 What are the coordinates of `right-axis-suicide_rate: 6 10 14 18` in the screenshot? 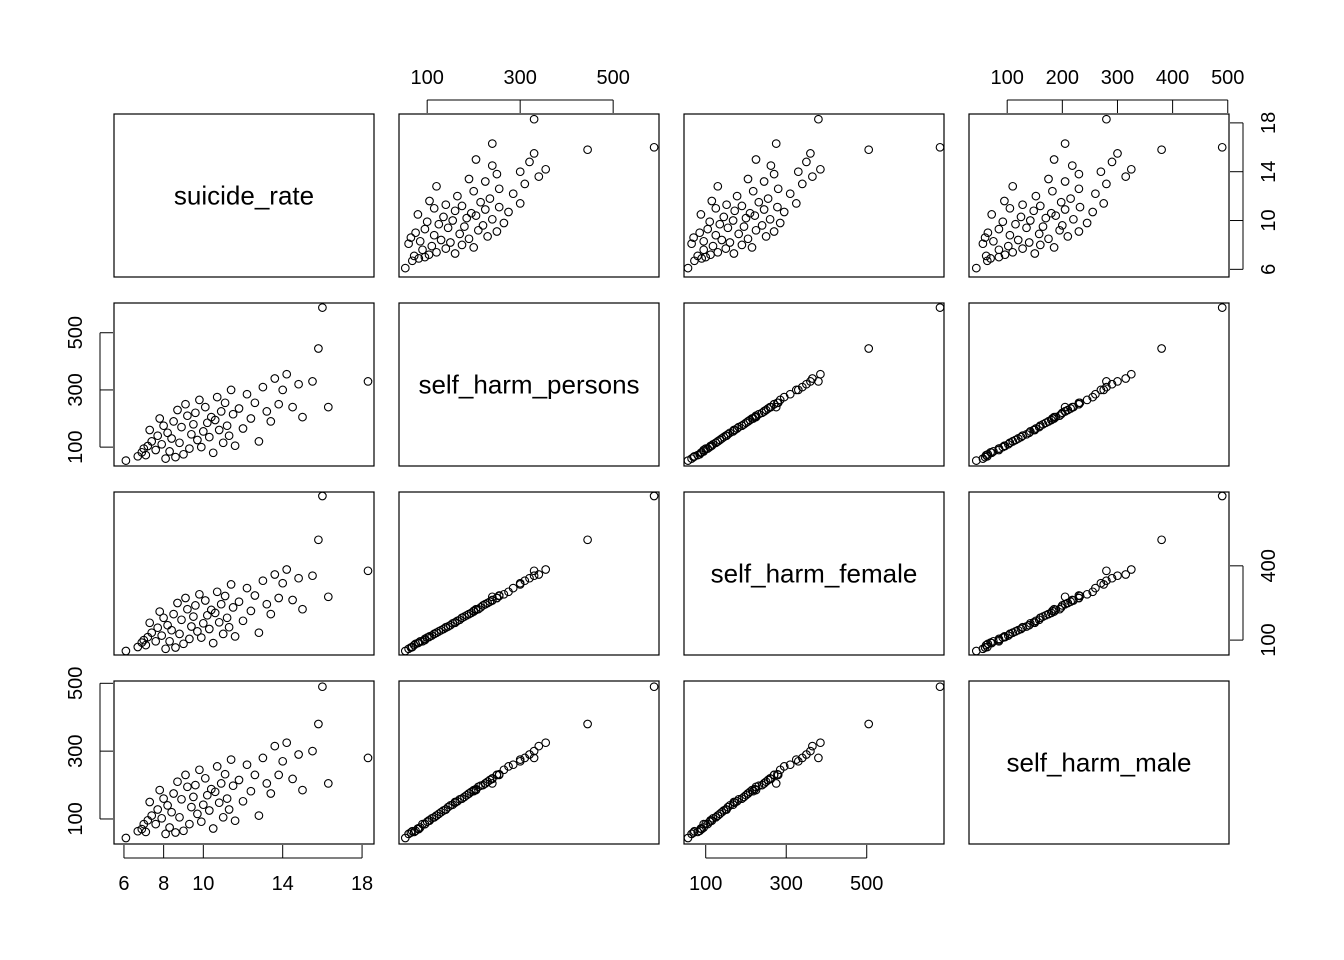 It's located at (1255, 193).